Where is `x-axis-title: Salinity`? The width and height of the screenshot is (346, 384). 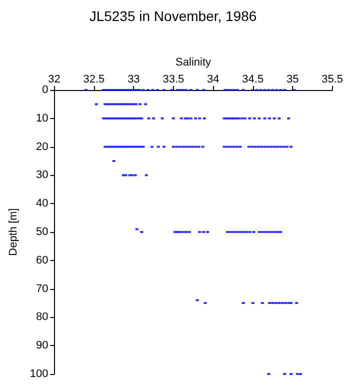
x-axis-title: Salinity is located at coordinates (194, 62).